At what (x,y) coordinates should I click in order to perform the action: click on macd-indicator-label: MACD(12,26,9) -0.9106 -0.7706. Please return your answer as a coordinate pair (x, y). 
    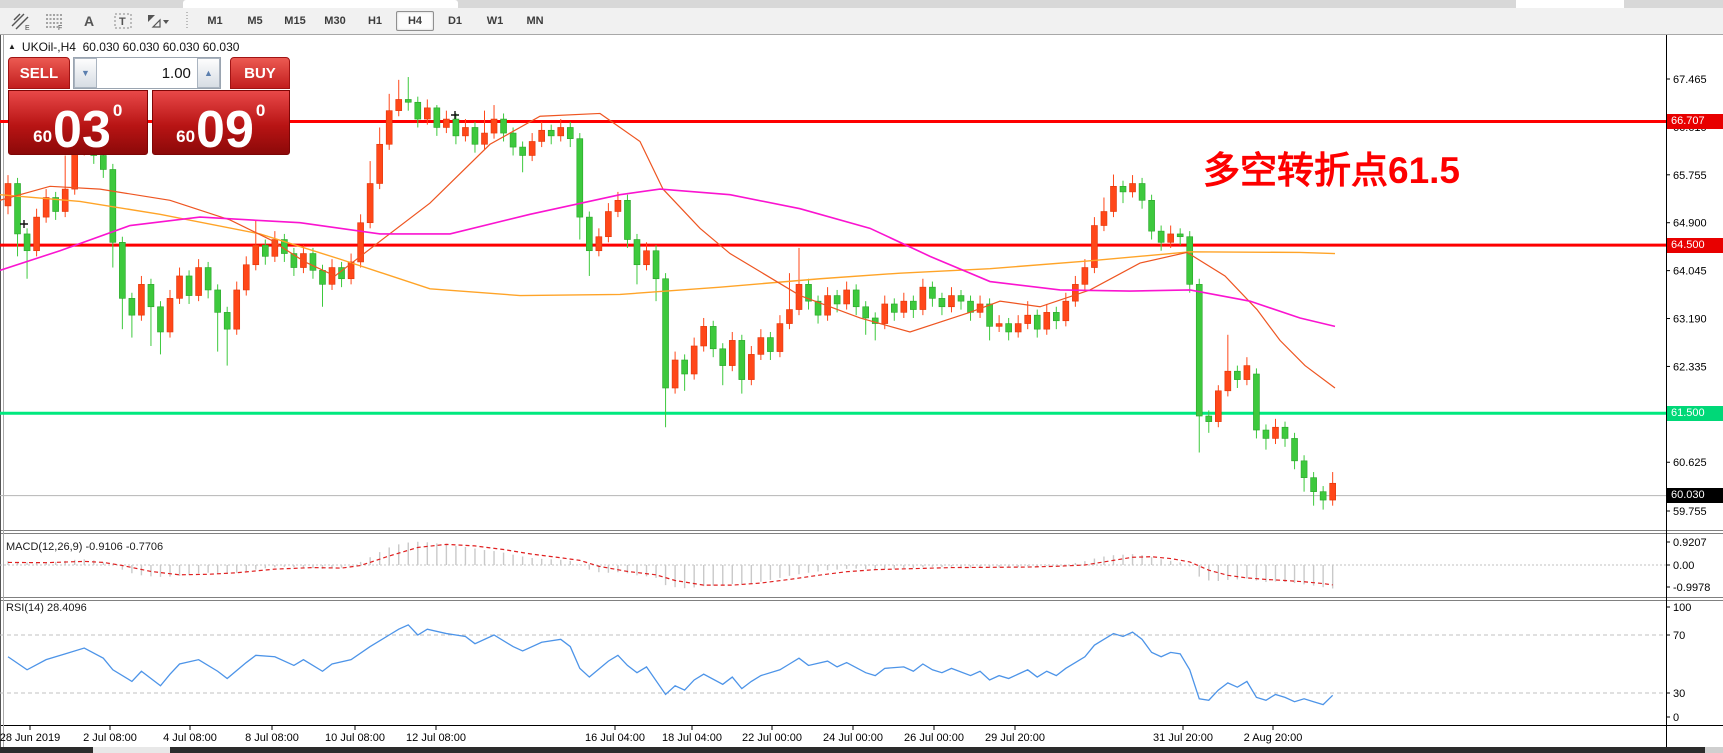
    Looking at the image, I should click on (85, 547).